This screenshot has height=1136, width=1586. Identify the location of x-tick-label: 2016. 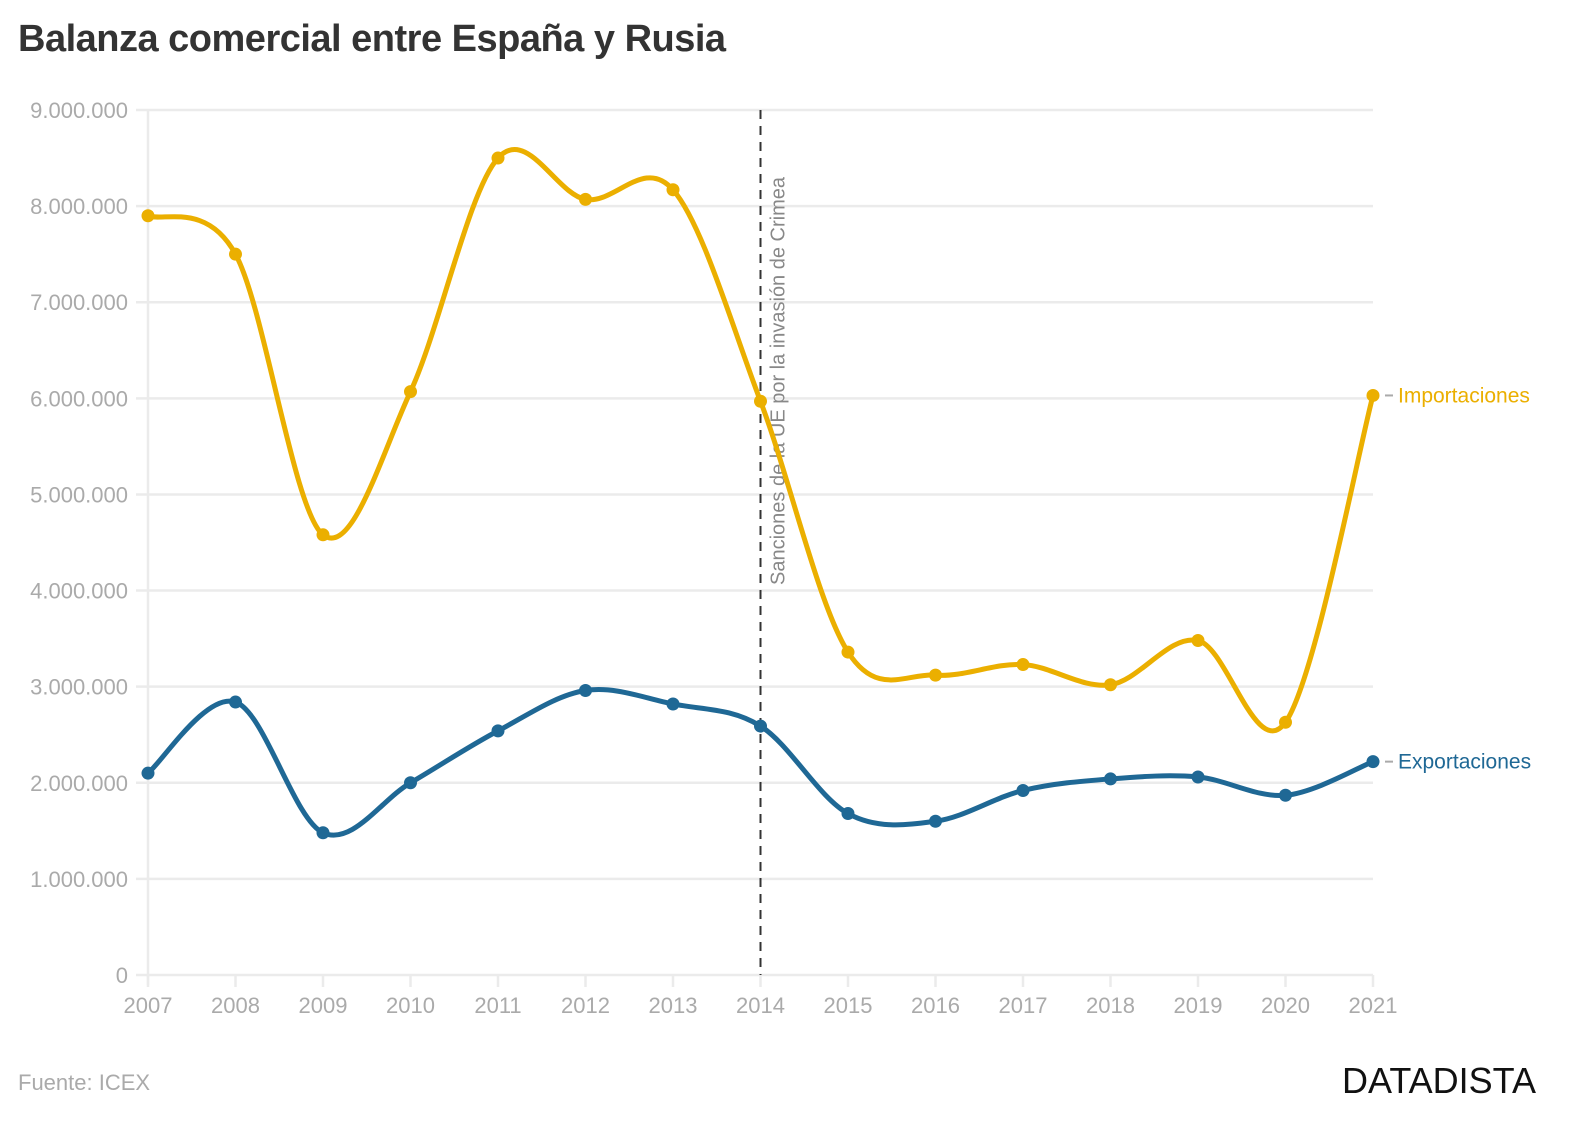
(935, 1005).